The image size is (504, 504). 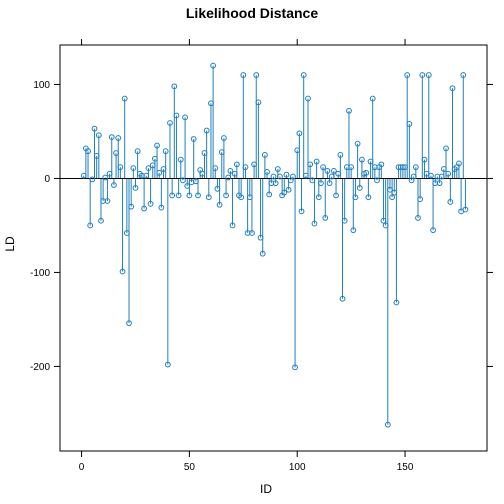 I want to click on y-tick-label: 100, so click(x=41, y=85).